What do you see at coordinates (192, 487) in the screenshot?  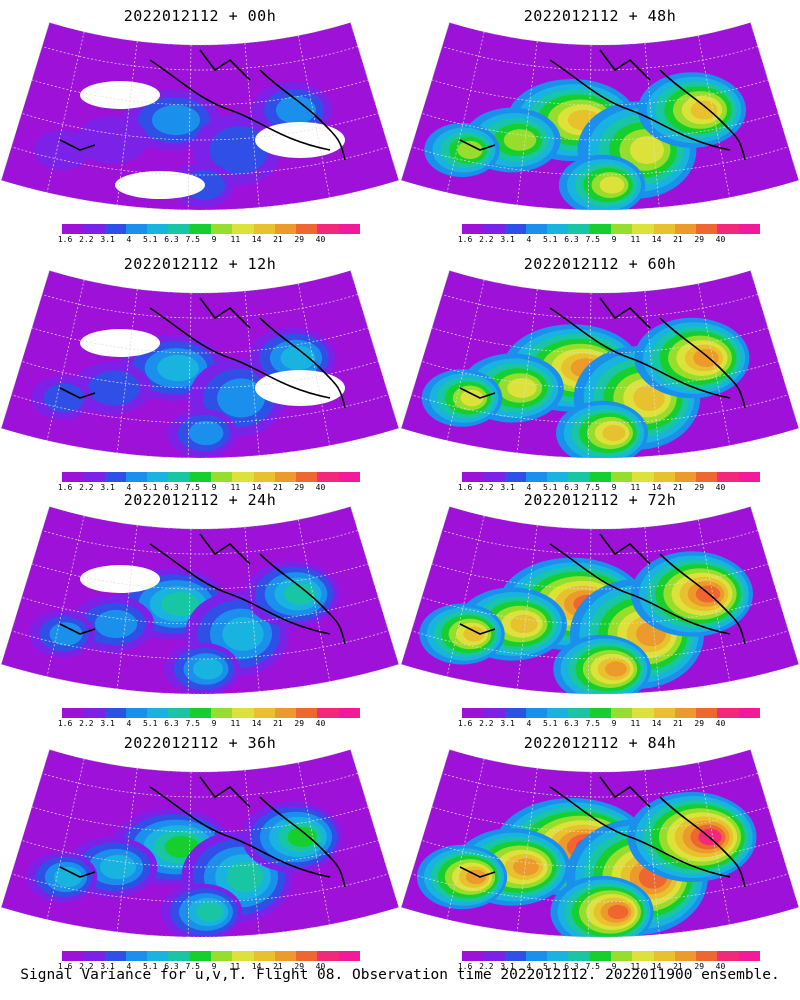 I see `colorbar-label: 7.5` at bounding box center [192, 487].